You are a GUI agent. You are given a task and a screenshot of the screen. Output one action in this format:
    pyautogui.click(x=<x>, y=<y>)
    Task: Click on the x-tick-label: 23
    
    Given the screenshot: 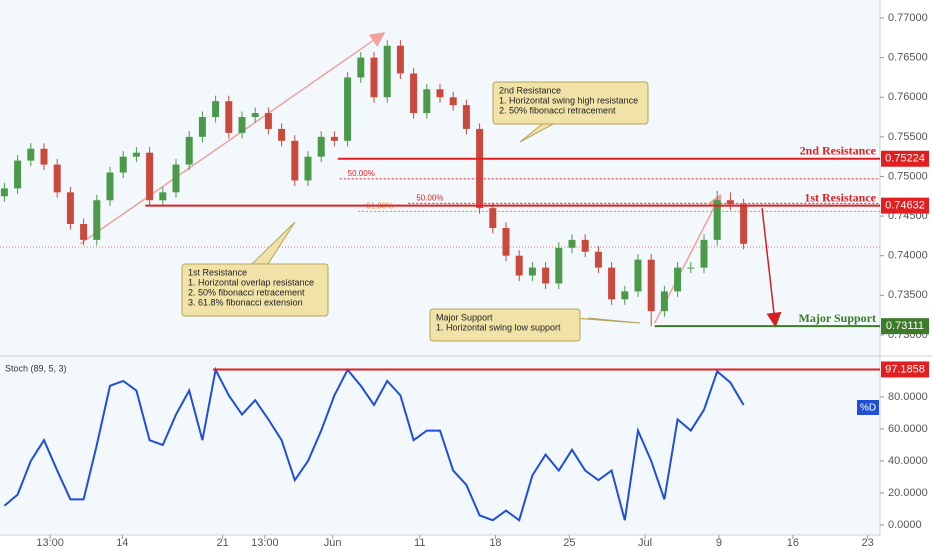 What is the action you would take?
    pyautogui.click(x=868, y=543)
    